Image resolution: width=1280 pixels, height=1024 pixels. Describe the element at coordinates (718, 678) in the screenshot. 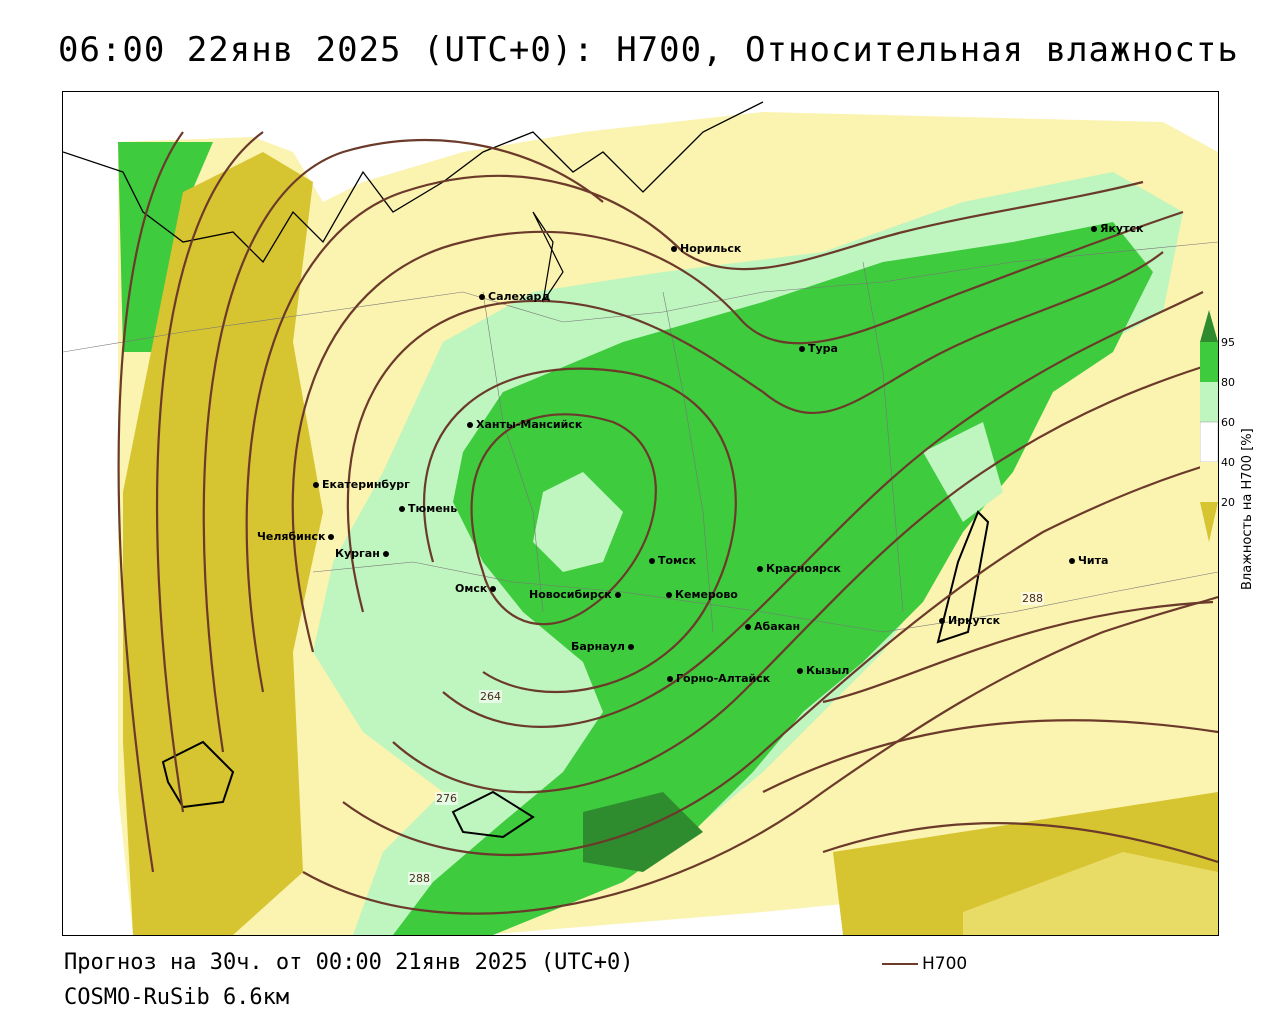

I see `city-label: Горно-Алтайск` at that location.